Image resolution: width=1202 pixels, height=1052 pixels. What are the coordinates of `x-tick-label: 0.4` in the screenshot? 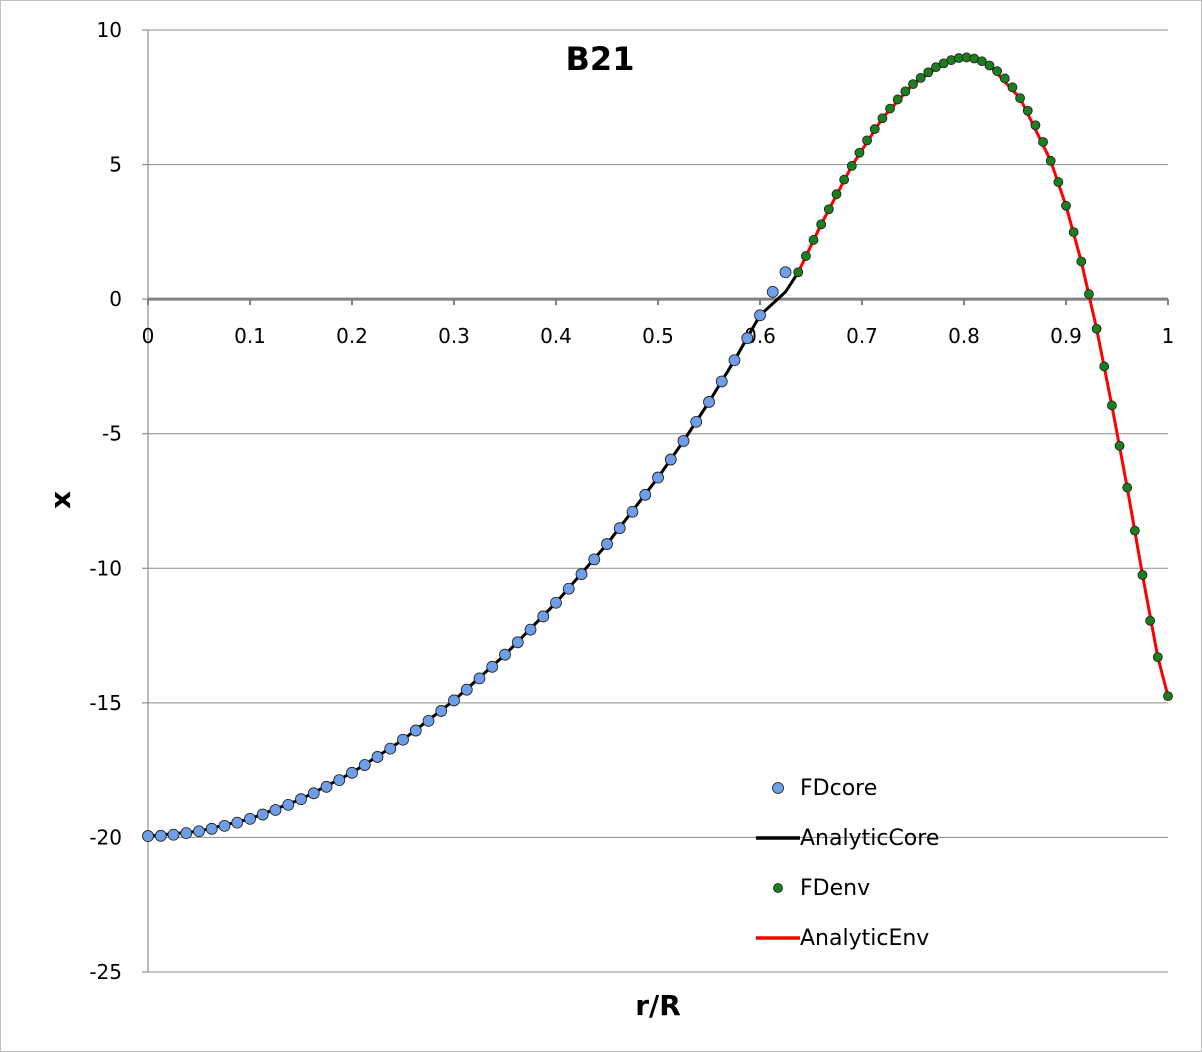 It's located at (556, 336).